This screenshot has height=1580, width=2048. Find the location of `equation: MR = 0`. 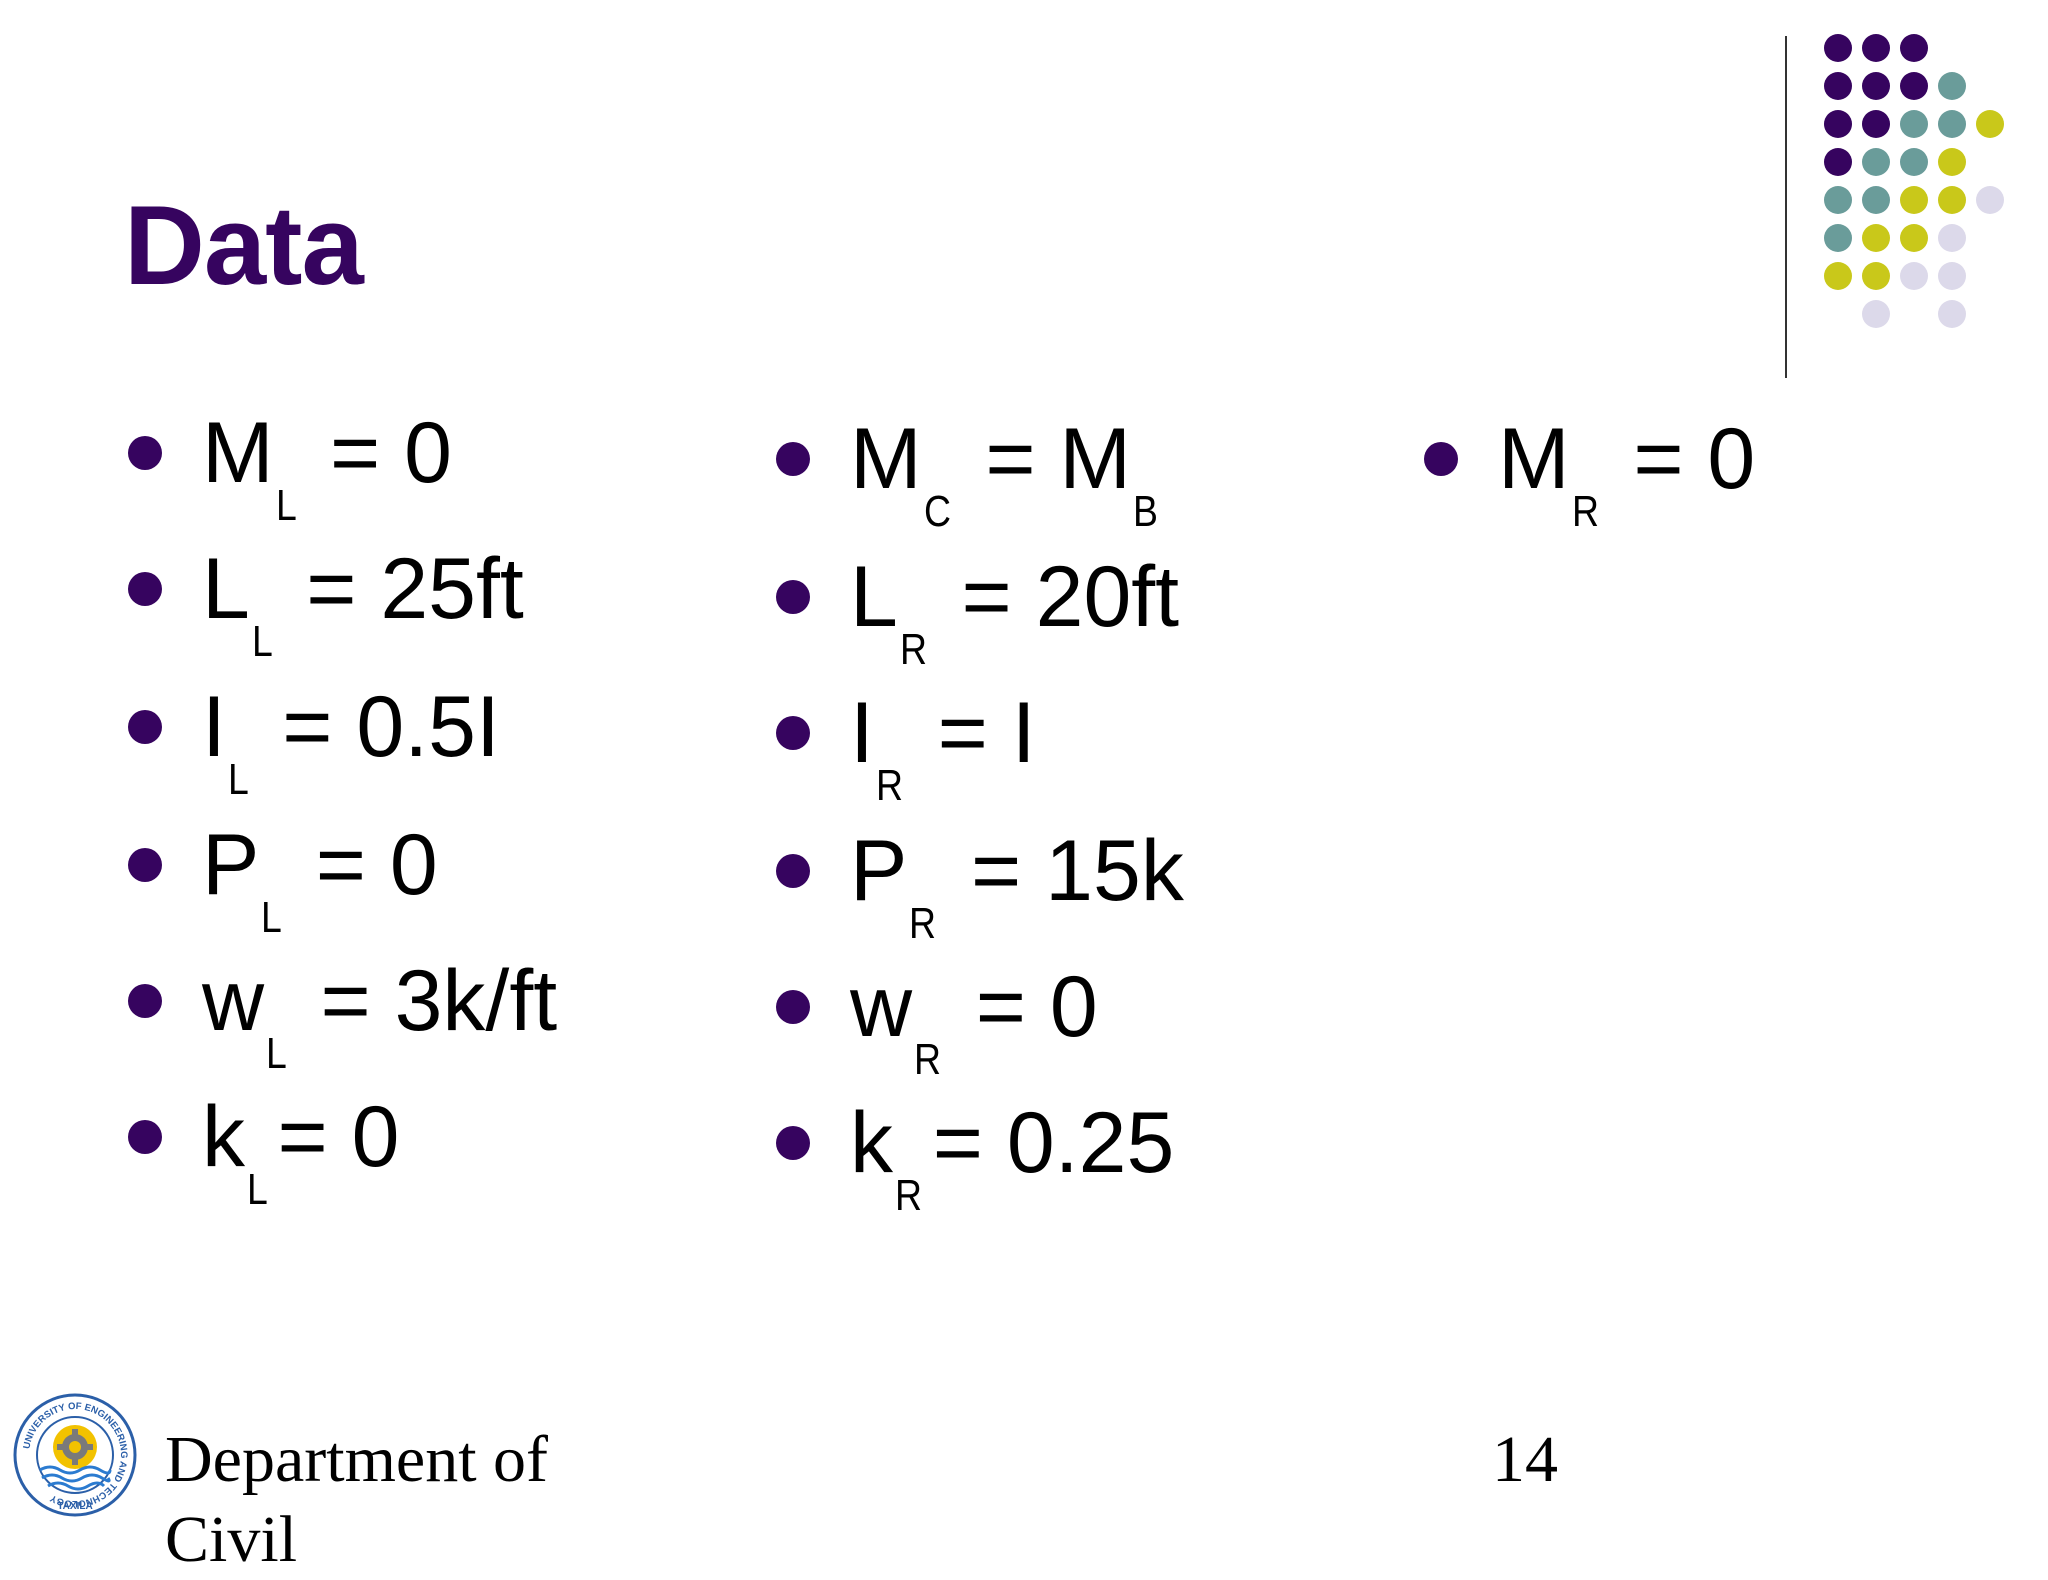

equation: MR = 0 is located at coordinates (1626, 475).